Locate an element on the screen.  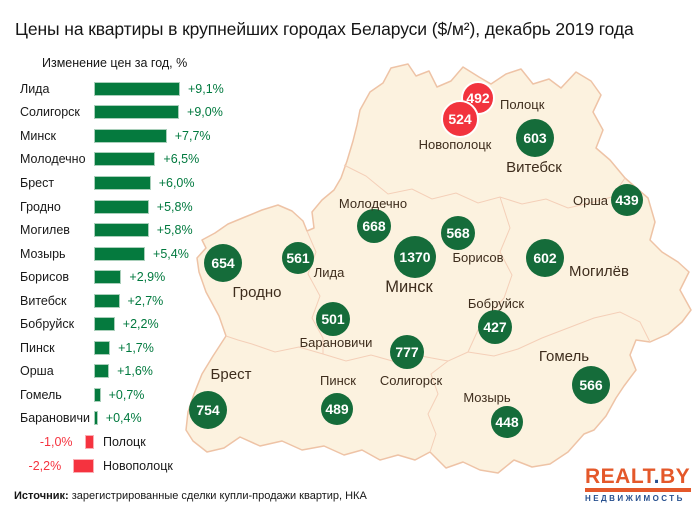
bar-value-label: +9,1% is located at coordinates (205, 88).